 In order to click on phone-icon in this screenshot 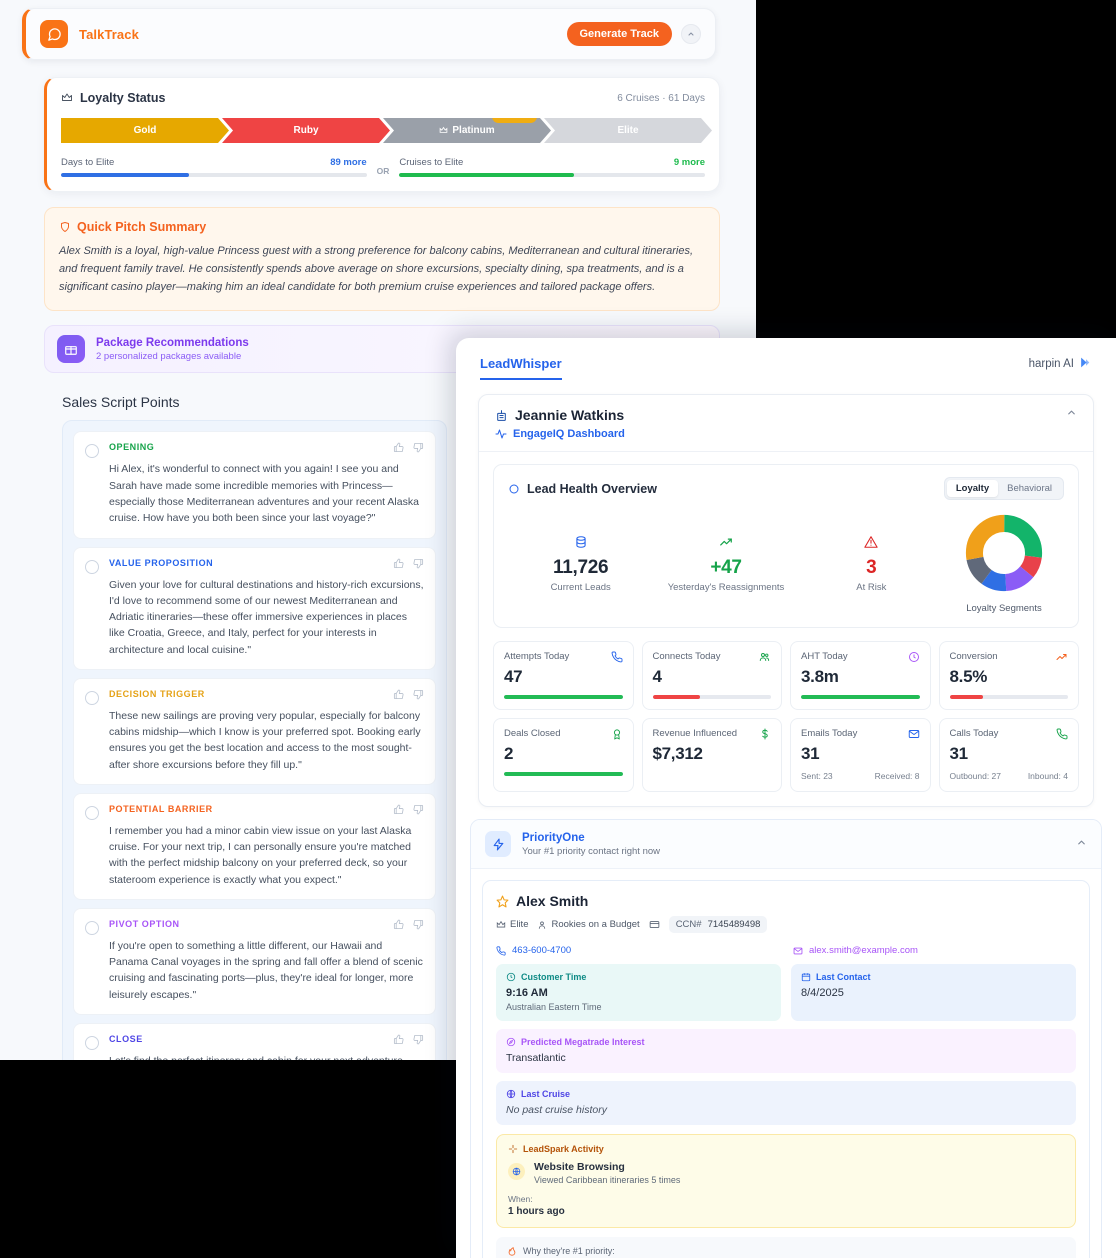, I will do `click(501, 950)`.